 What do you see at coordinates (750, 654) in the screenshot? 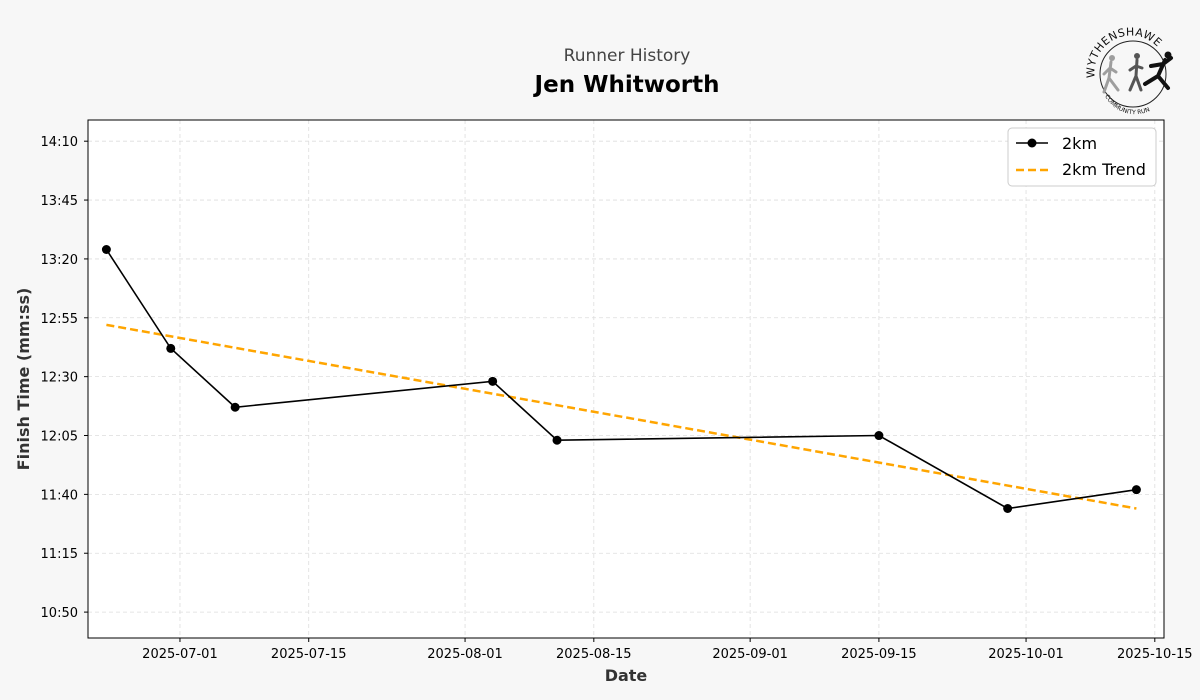
I see `x-tick-label: 2025-09-01` at bounding box center [750, 654].